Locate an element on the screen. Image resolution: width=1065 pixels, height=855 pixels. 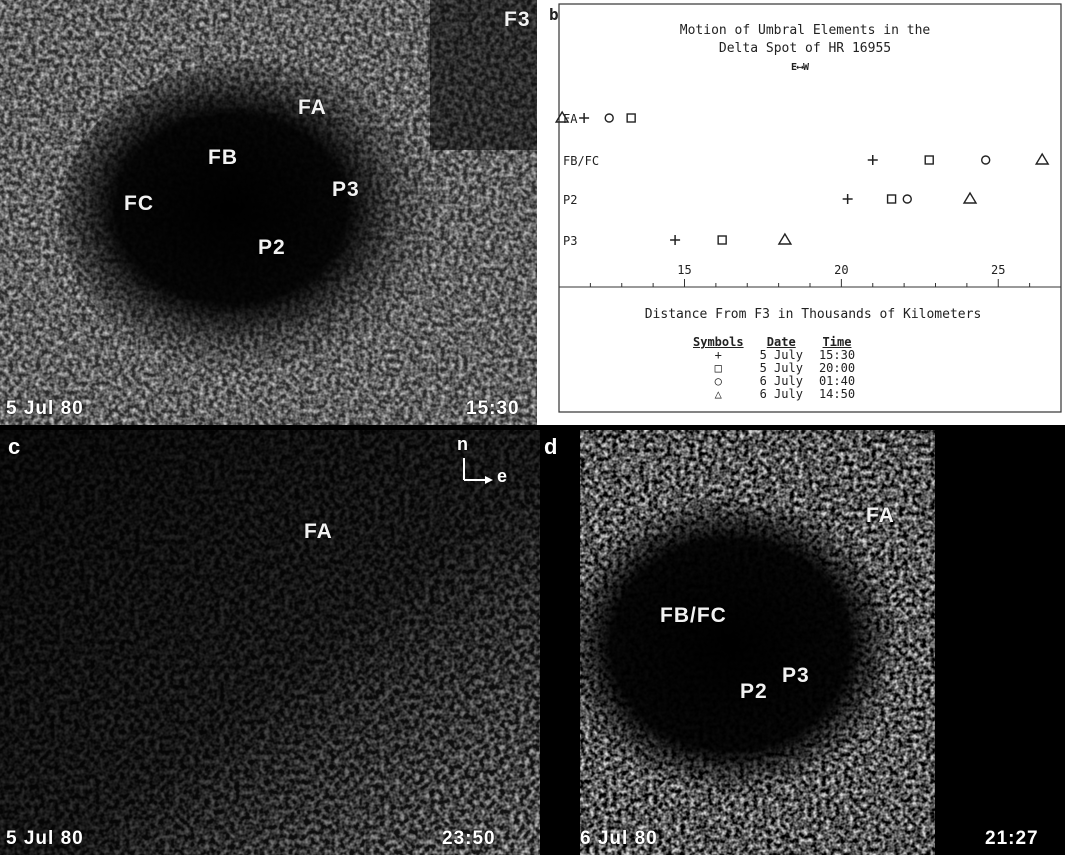
legend-symbol: △ is located at coordinates (718, 394).